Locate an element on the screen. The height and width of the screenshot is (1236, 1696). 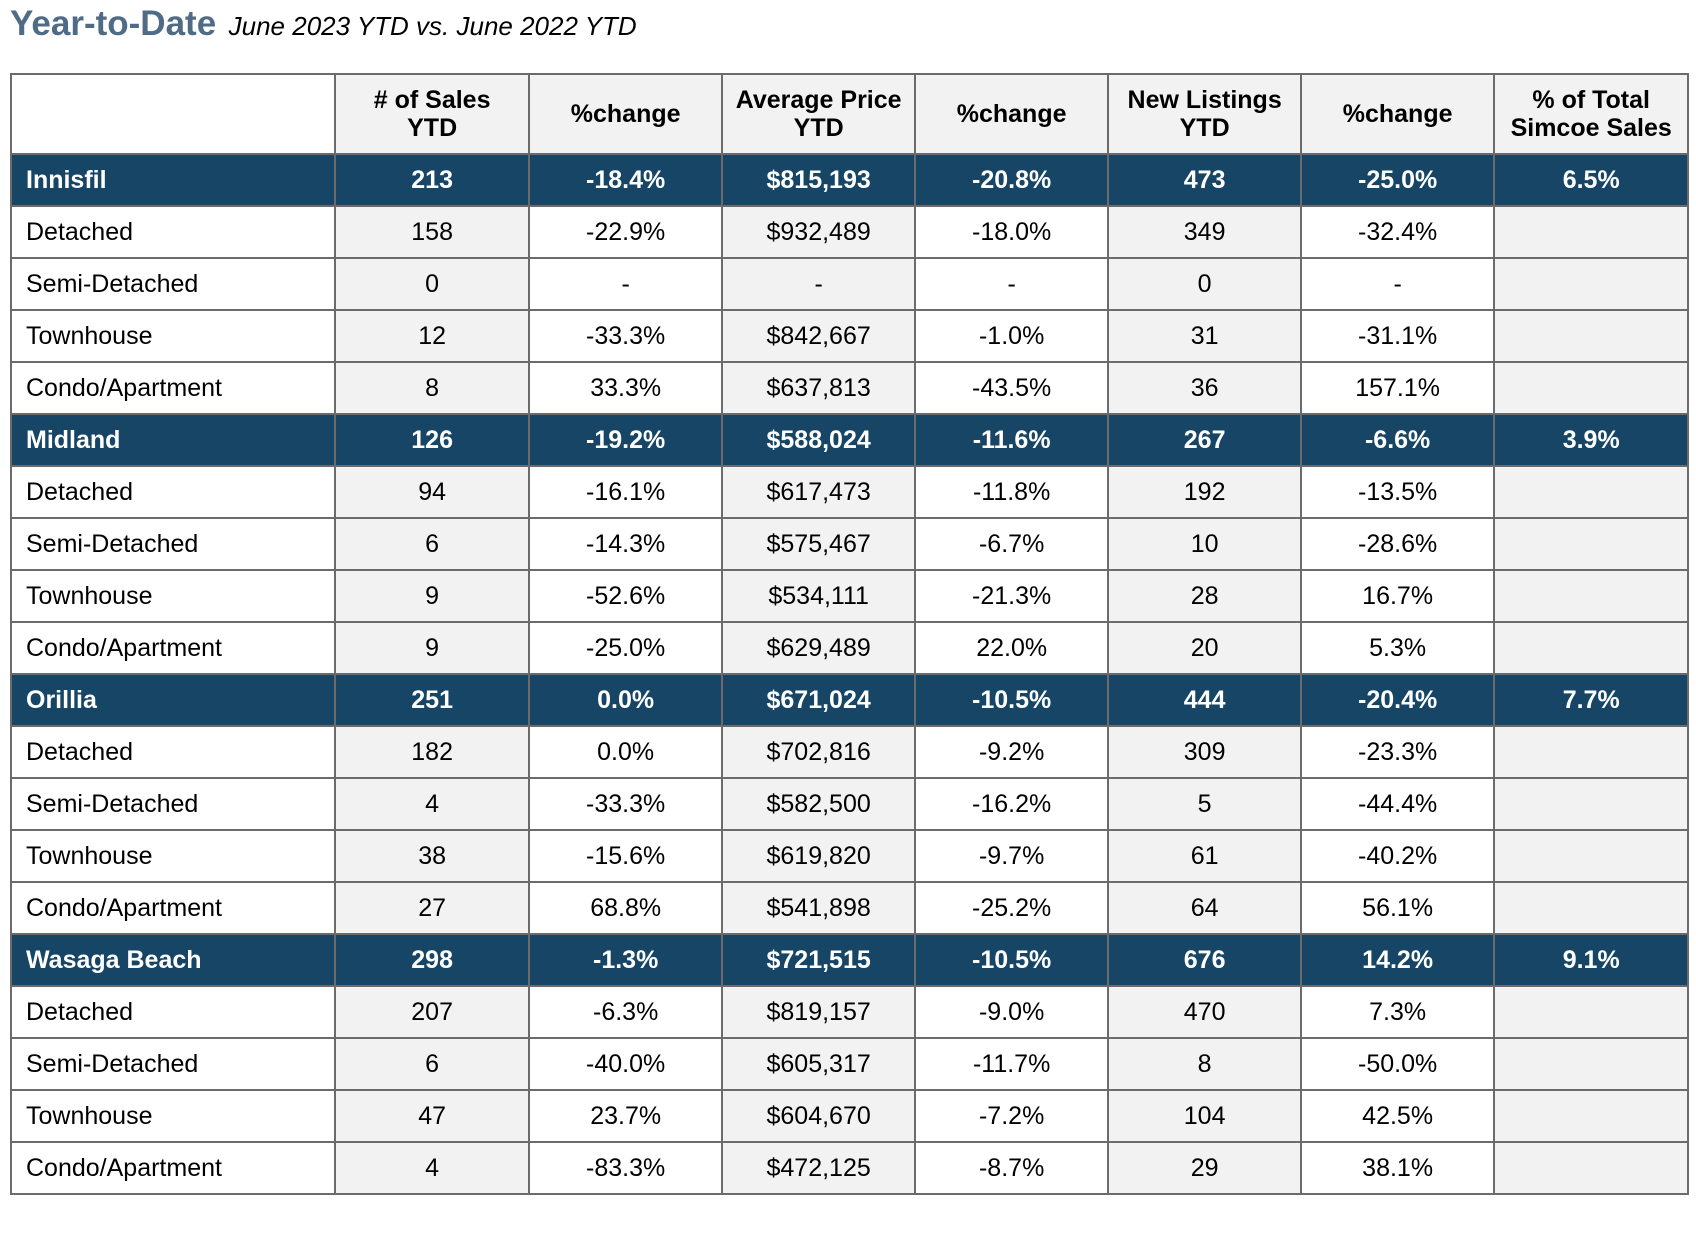
listings-change-cell: -20.4% is located at coordinates (1397, 700).